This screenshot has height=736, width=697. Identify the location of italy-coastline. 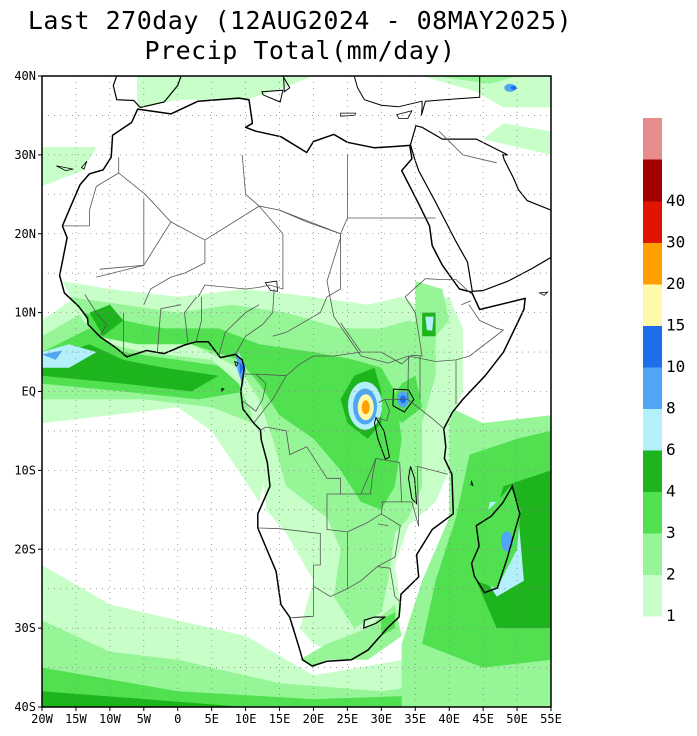
(275, 84).